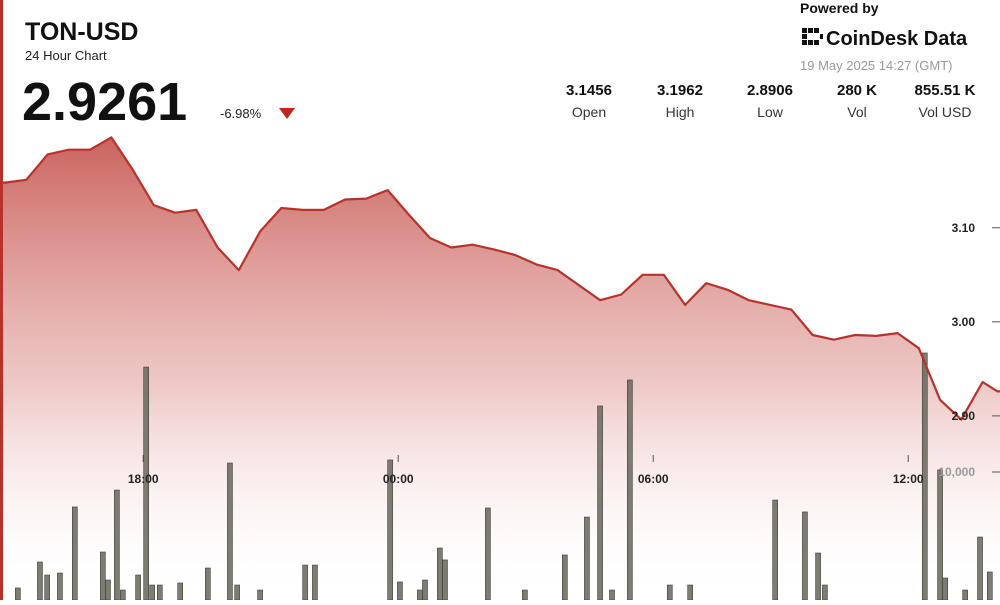 The width and height of the screenshot is (1000, 605). What do you see at coordinates (897, 39) in the screenshot?
I see `brand: CoinDesk Data` at bounding box center [897, 39].